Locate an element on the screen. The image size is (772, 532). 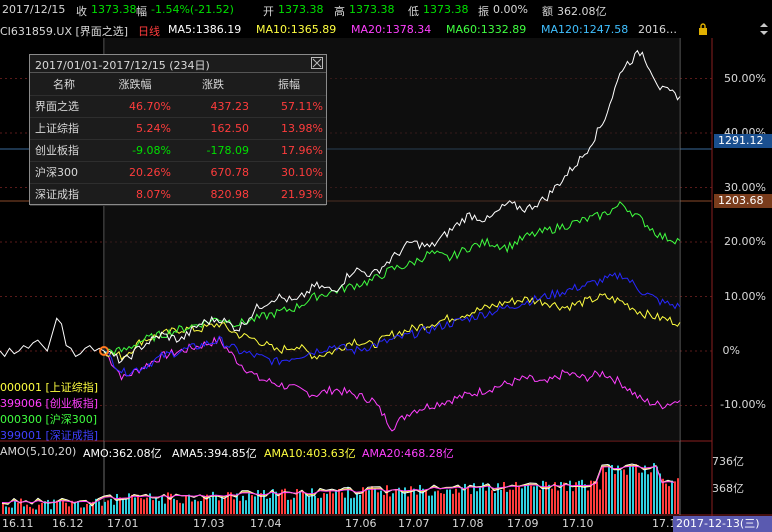
lock-icon is located at coordinates (703, 29).